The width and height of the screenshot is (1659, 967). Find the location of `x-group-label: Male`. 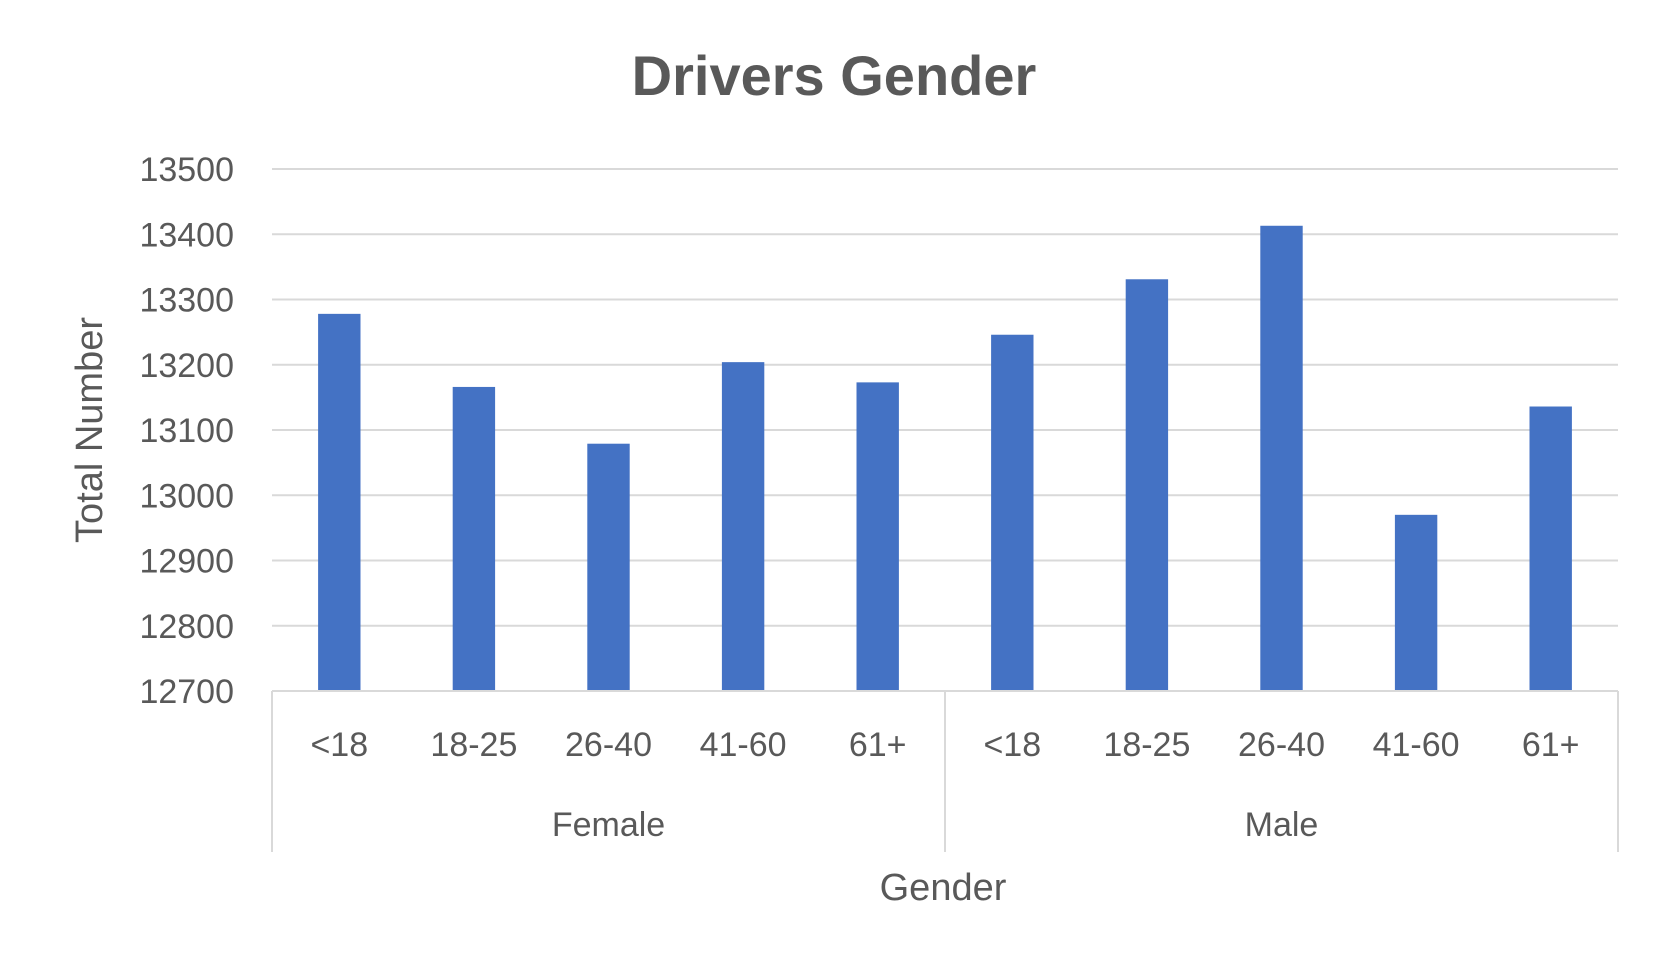

x-group-label: Male is located at coordinates (1282, 825).